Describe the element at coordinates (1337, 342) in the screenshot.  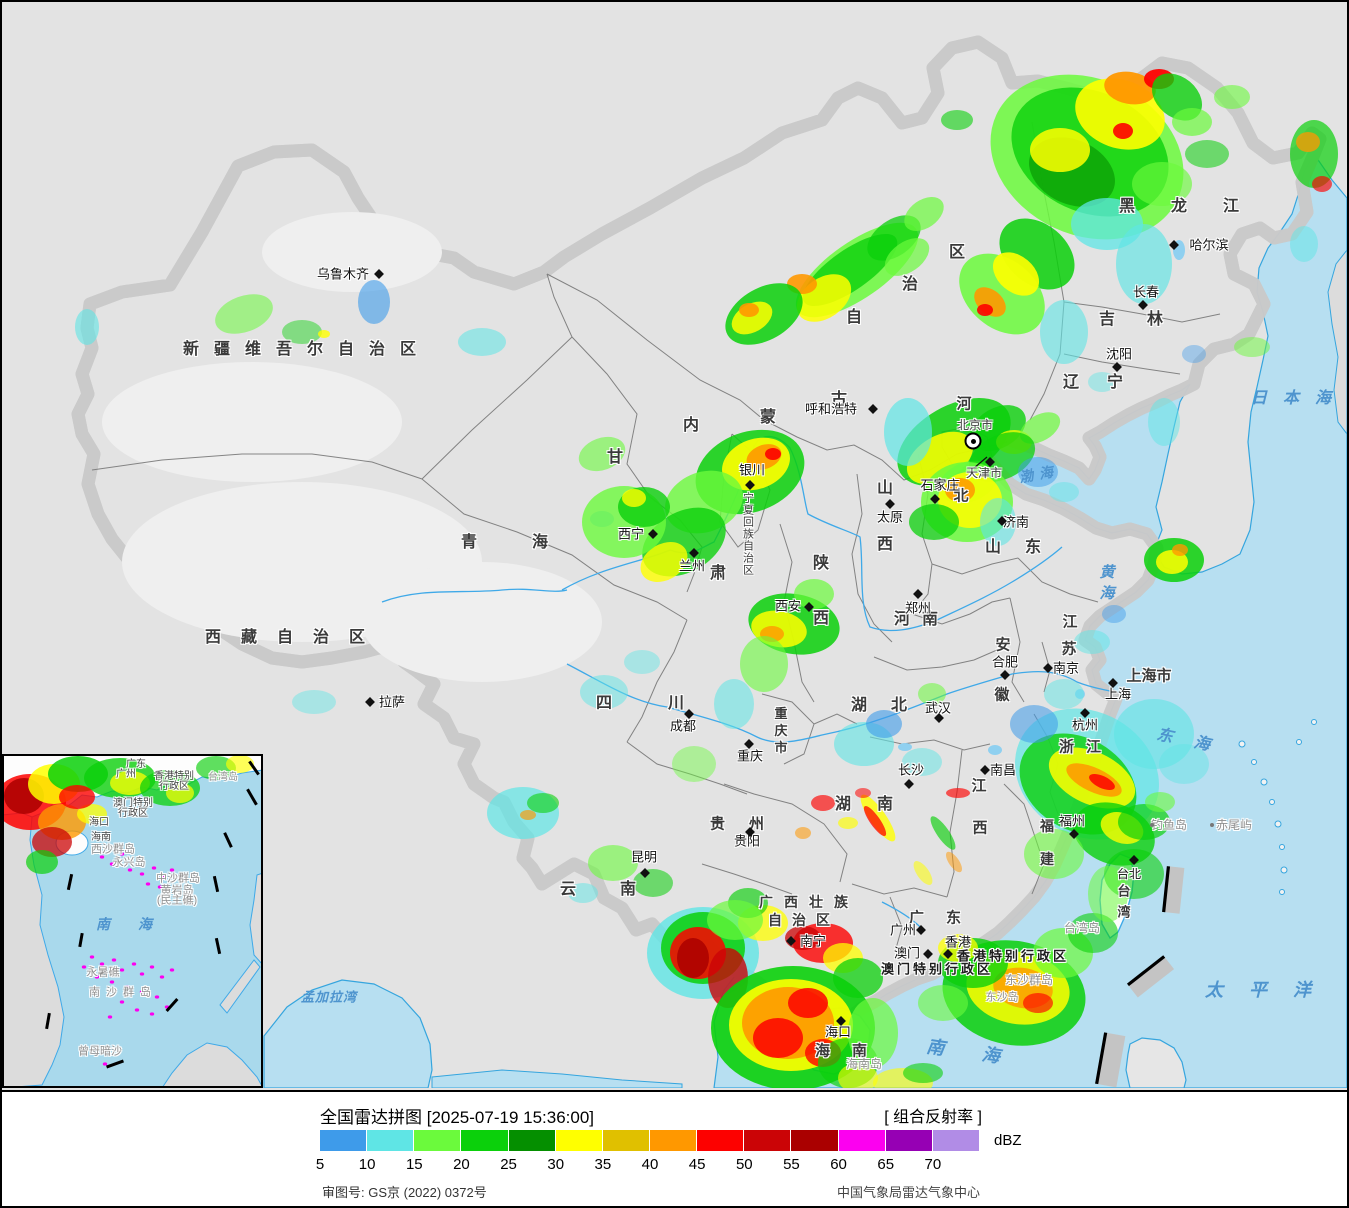
I see `japan-coast-strip` at that location.